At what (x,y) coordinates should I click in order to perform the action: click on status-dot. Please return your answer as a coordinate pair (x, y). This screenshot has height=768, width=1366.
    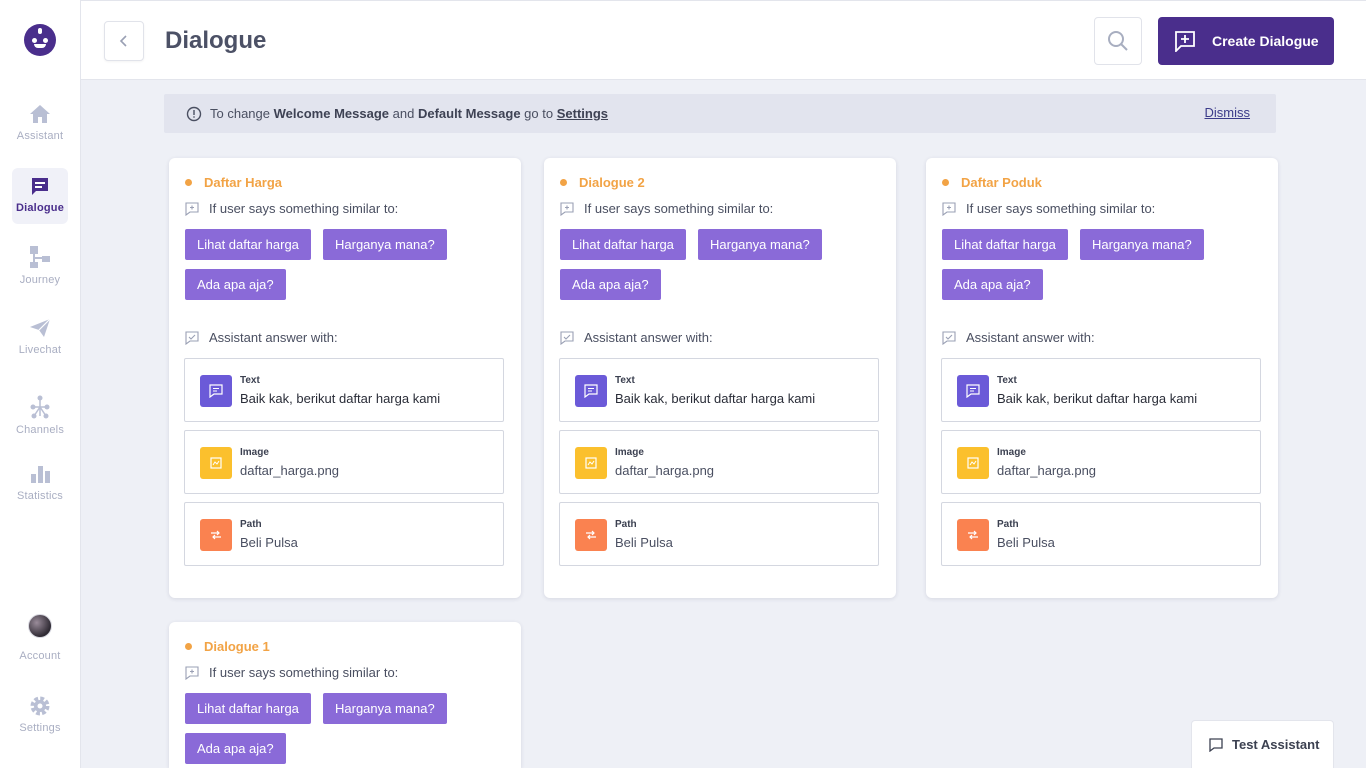
    Looking at the image, I should click on (188, 646).